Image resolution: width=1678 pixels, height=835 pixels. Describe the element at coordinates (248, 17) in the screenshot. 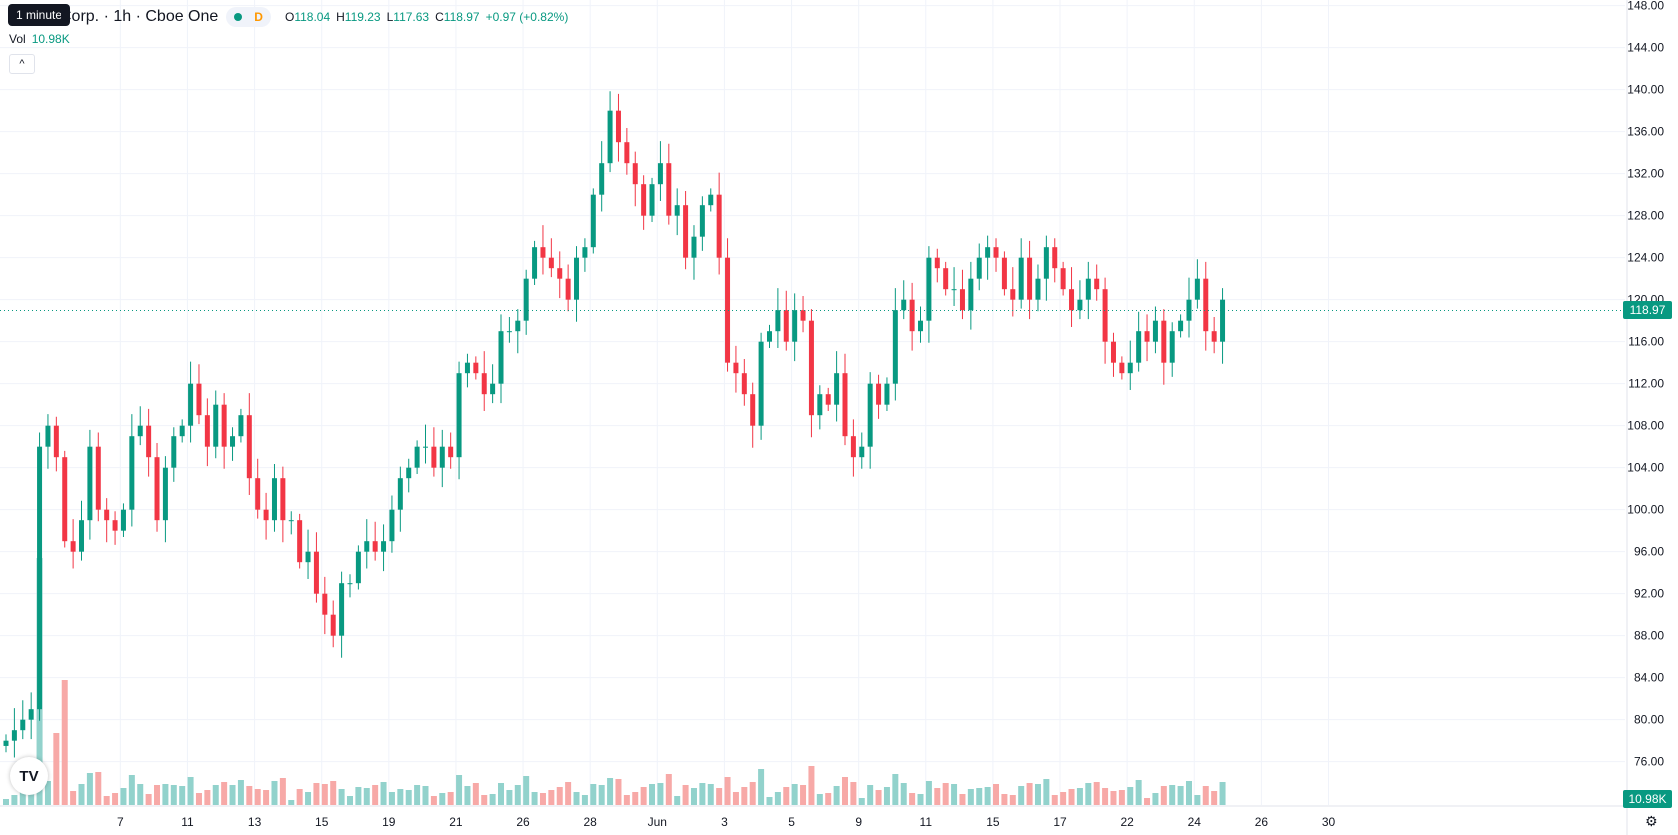

I see `market-status: D` at that location.